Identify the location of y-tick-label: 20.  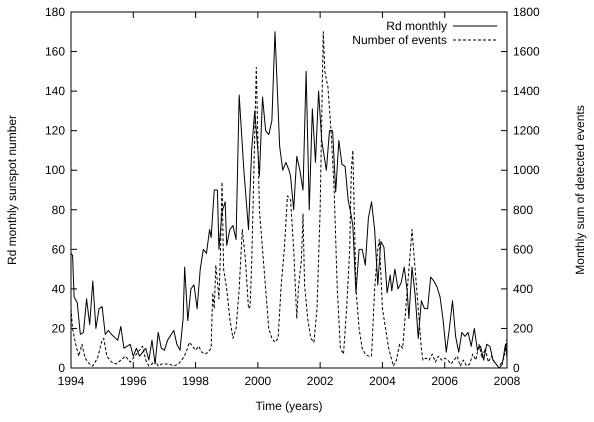
(59, 328).